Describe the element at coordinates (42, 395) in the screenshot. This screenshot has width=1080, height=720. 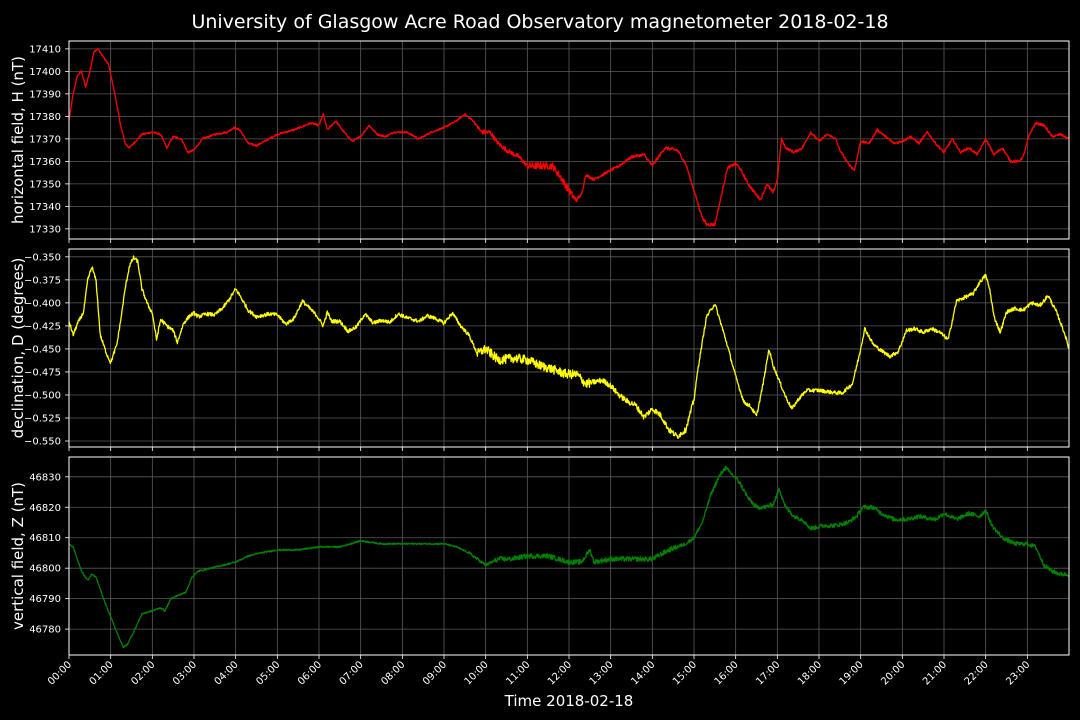
I see `y-tick-label: −0.500` at that location.